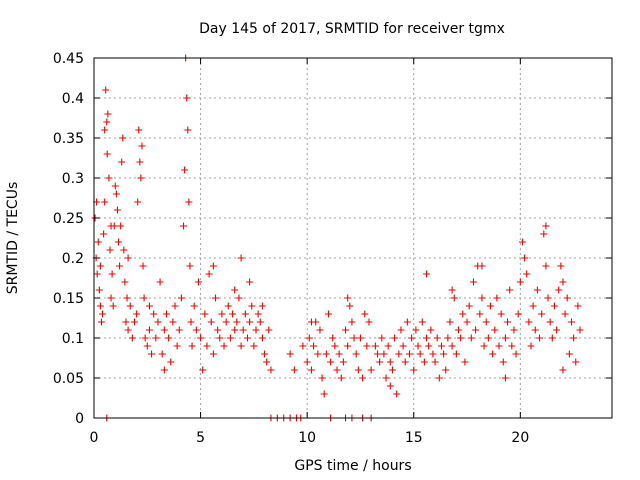 The image size is (640, 480). I want to click on x-tick-label: 5, so click(200, 438).